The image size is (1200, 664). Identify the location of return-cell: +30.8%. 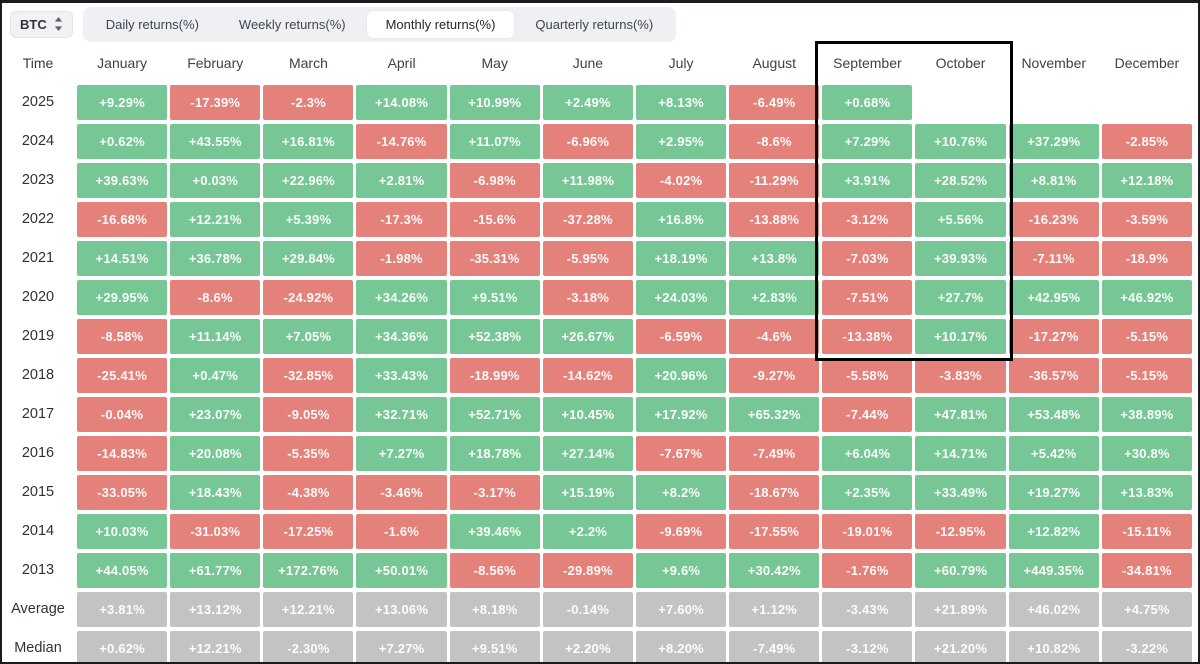
(1146, 453).